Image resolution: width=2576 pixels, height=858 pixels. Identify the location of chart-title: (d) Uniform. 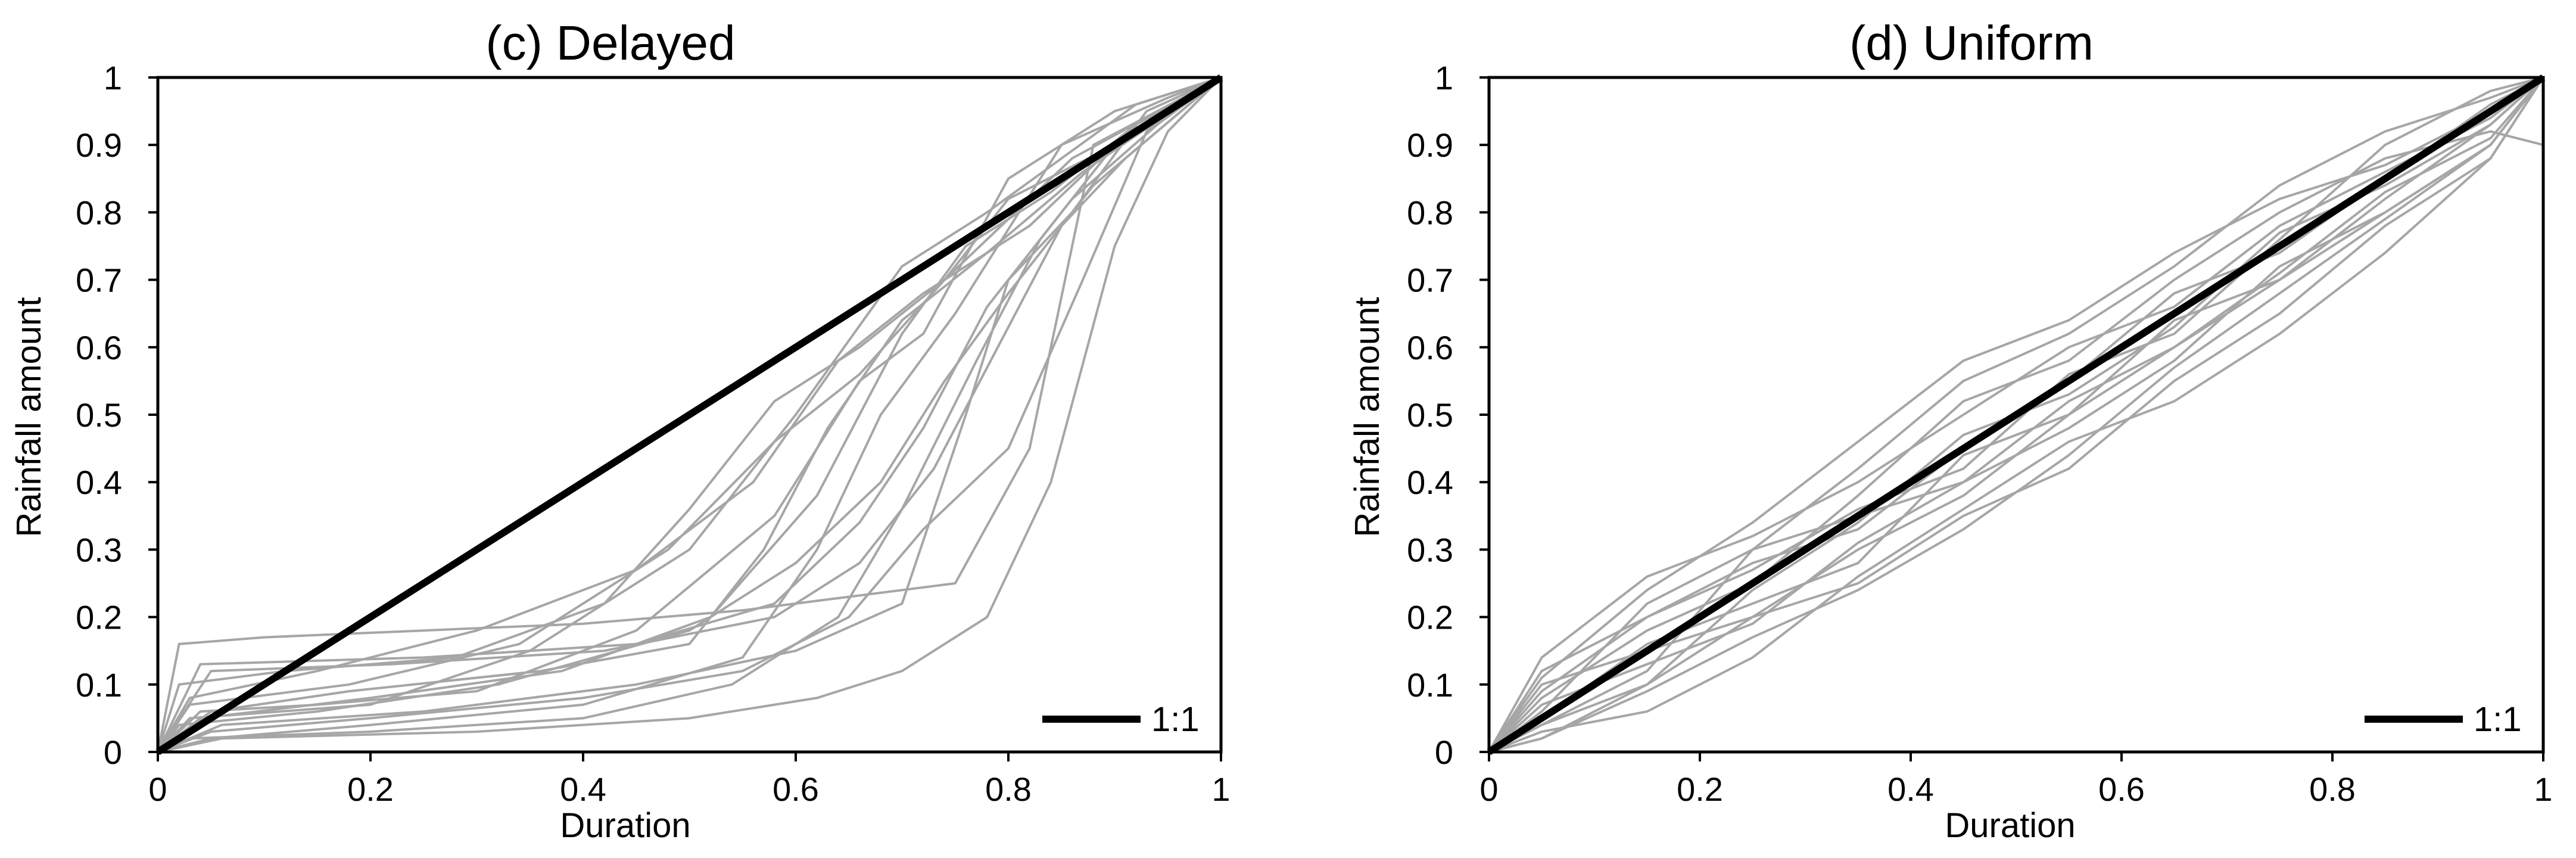
(1971, 43).